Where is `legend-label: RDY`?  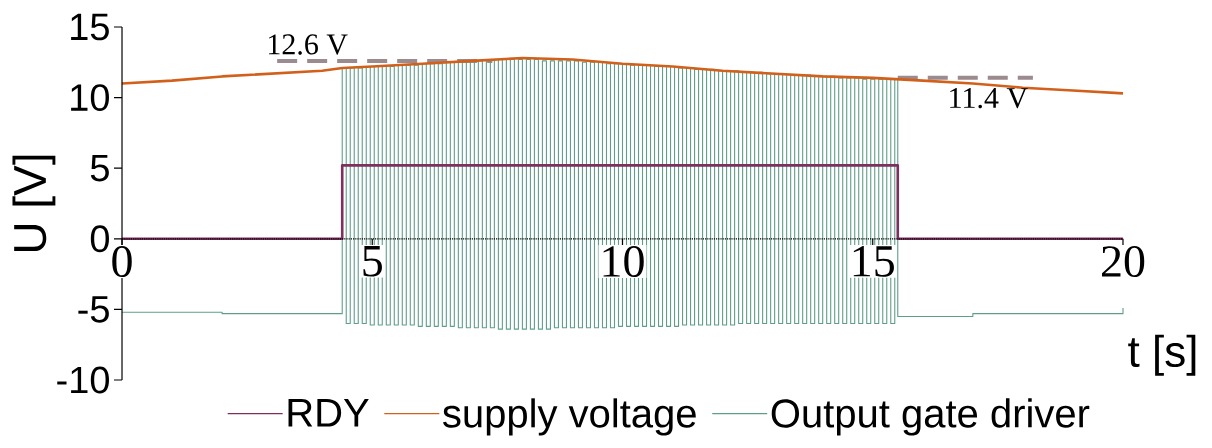
legend-label: RDY is located at coordinates (328, 413).